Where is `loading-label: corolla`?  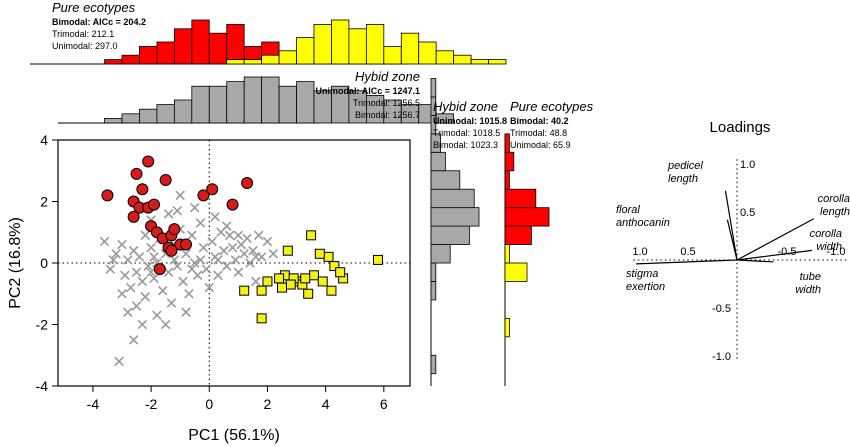 loading-label: corolla is located at coordinates (826, 234).